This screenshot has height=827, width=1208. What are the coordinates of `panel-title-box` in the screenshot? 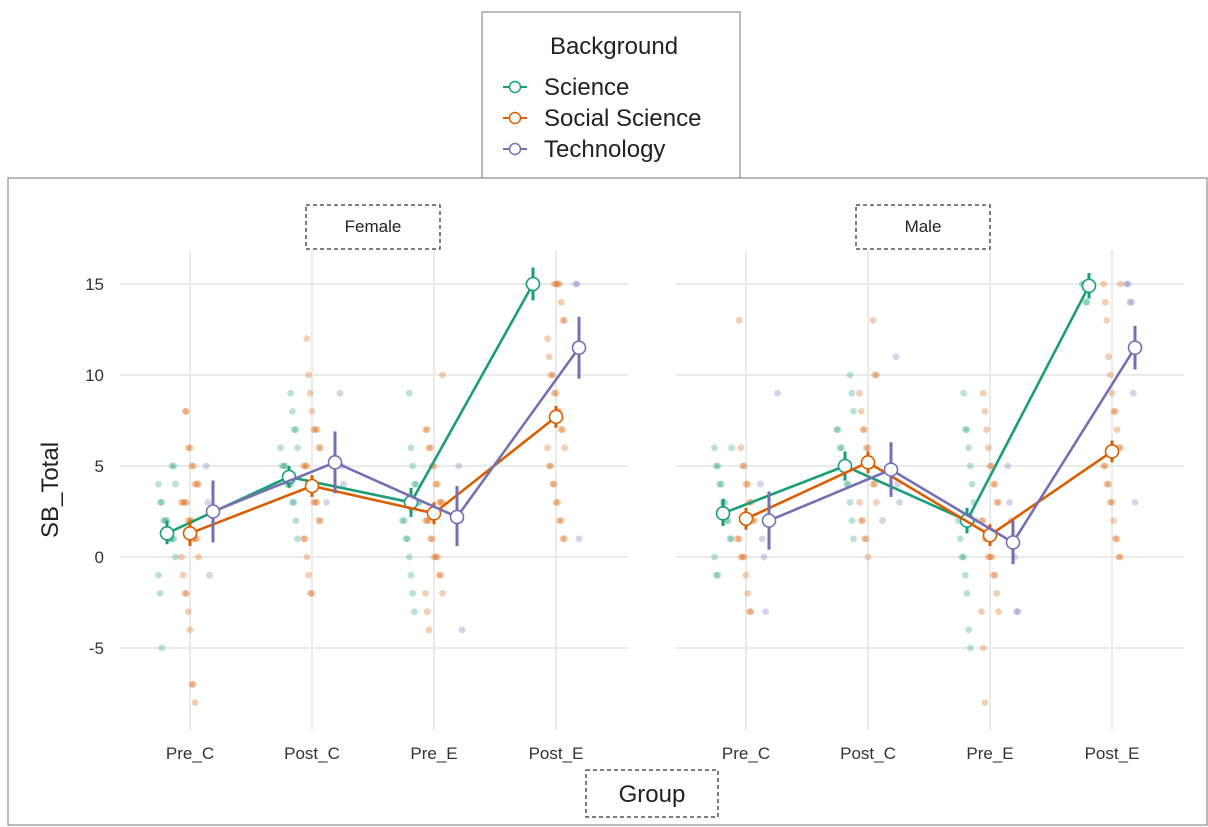 It's located at (373, 227).